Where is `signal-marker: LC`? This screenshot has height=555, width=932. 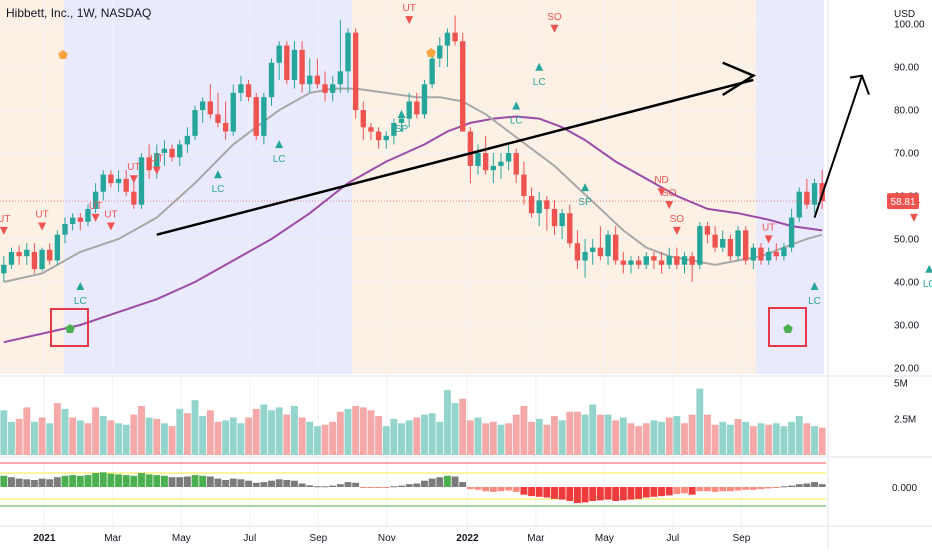 signal-marker: LC is located at coordinates (927, 277).